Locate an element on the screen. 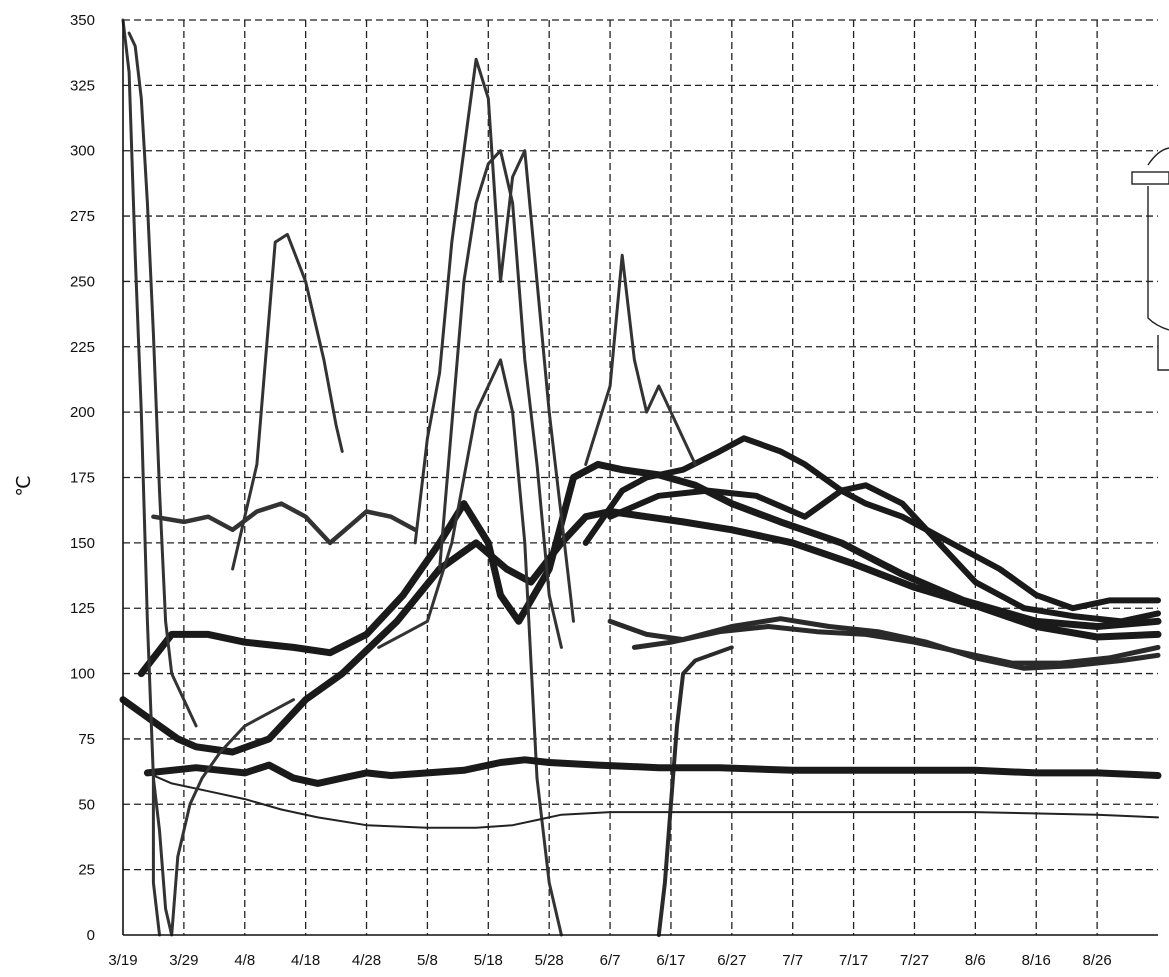 This screenshot has width=1169, height=977. x-tick-label: 8/6 is located at coordinates (975, 960).